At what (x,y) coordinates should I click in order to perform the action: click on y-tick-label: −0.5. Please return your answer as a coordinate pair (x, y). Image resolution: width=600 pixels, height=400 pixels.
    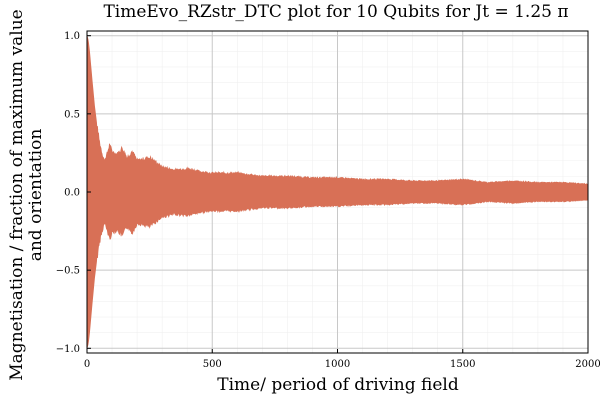
    Looking at the image, I should click on (68, 271).